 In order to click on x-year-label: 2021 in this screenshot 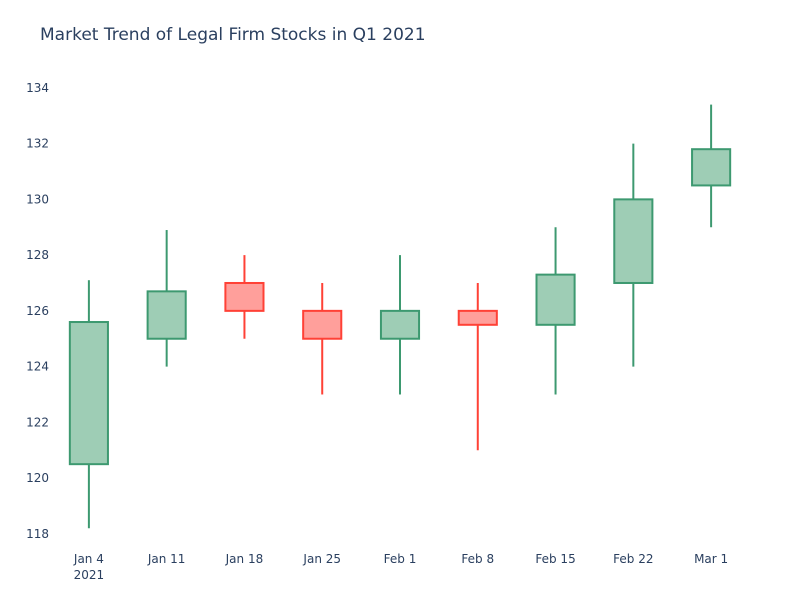, I will do `click(89, 575)`.